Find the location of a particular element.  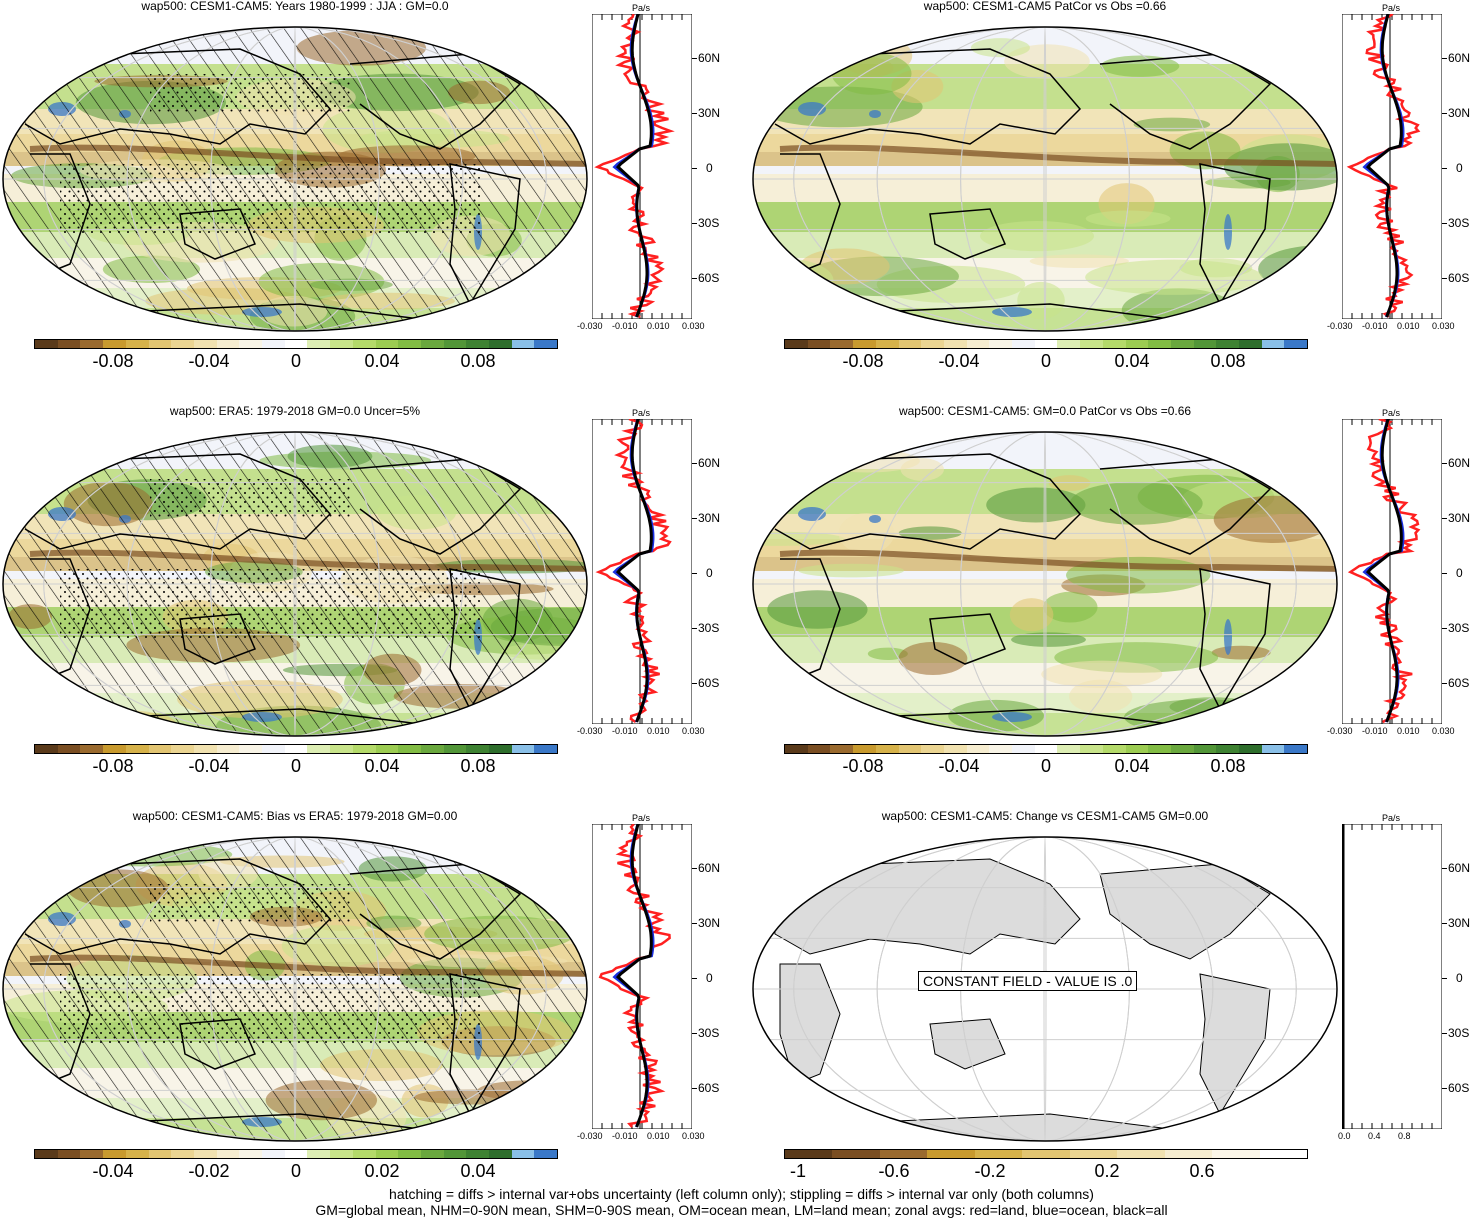

colorbar-tick-label: -0.02 is located at coordinates (209, 1171).